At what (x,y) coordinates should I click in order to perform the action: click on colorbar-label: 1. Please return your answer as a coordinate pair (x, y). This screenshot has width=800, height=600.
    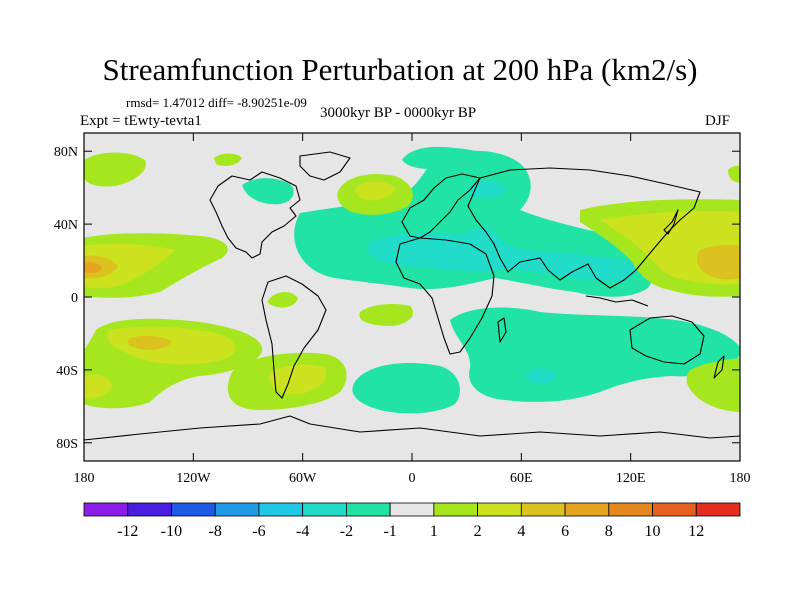
    Looking at the image, I should click on (434, 531).